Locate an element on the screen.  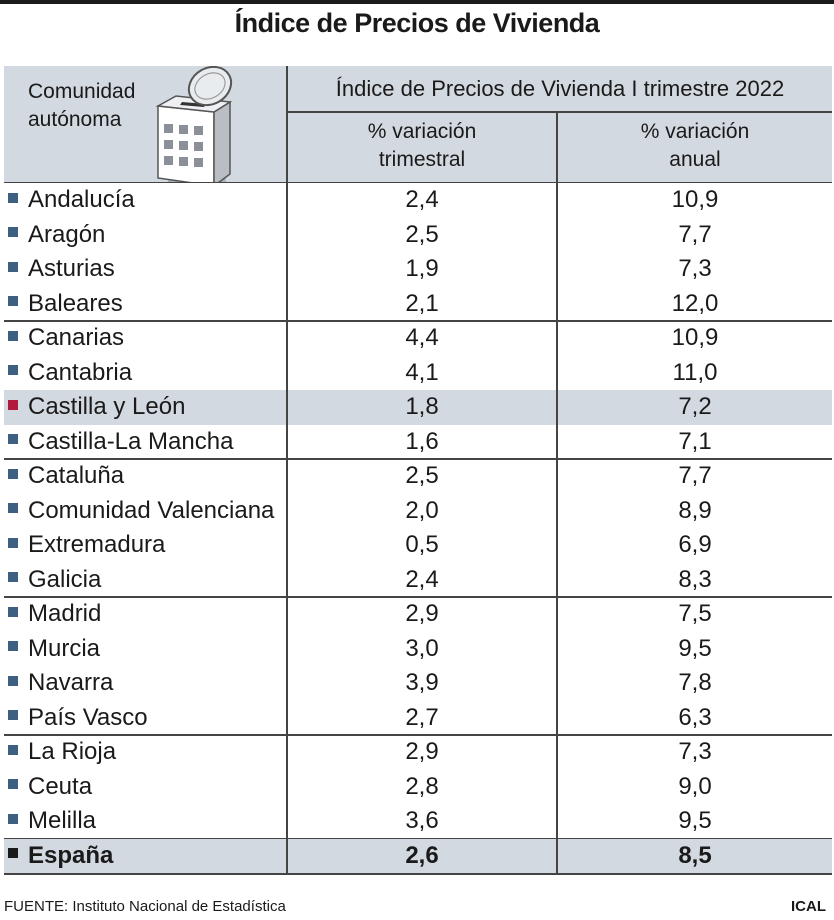
region-cell: Murcia is located at coordinates (54, 649).